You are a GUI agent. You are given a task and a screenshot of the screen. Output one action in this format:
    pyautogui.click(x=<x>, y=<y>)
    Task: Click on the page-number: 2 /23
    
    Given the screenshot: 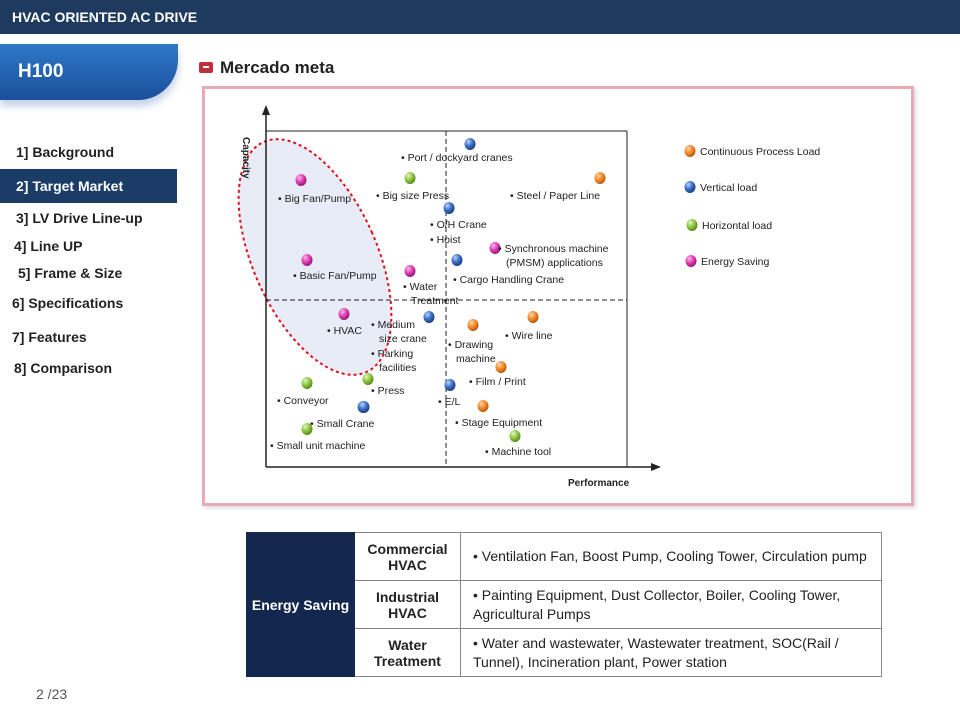 What is the action you would take?
    pyautogui.click(x=52, y=694)
    